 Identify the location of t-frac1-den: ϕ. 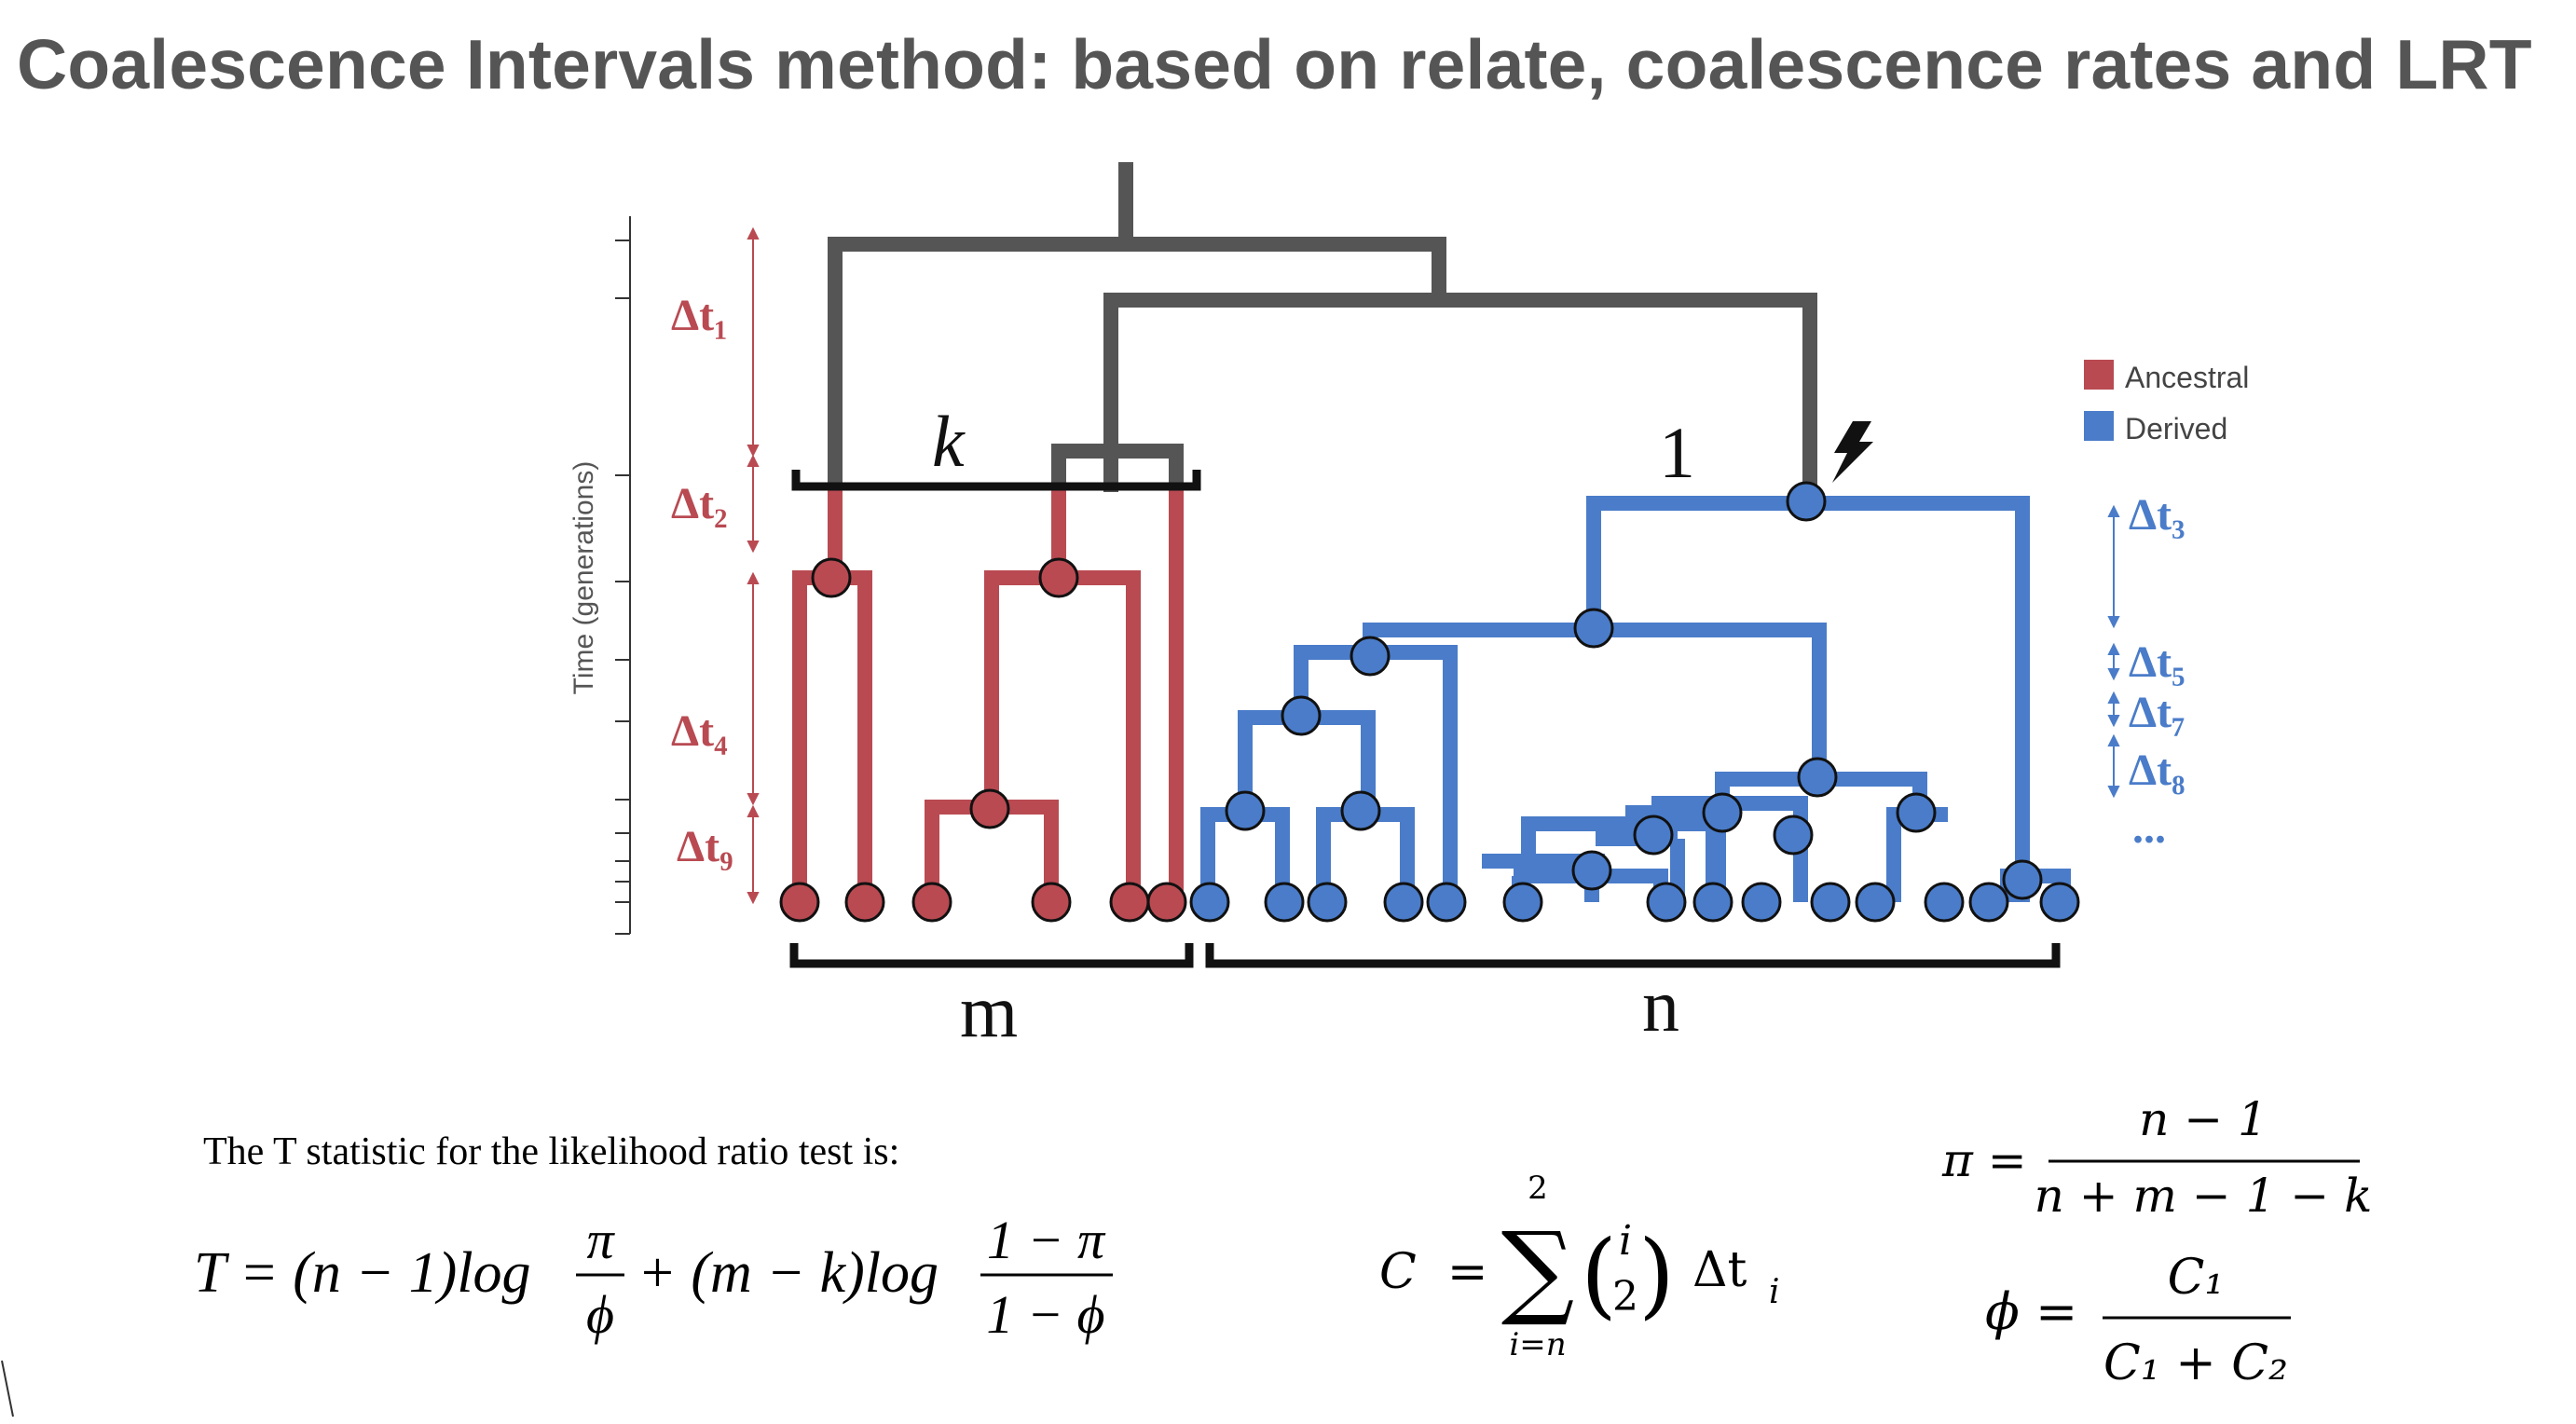
(600, 1314).